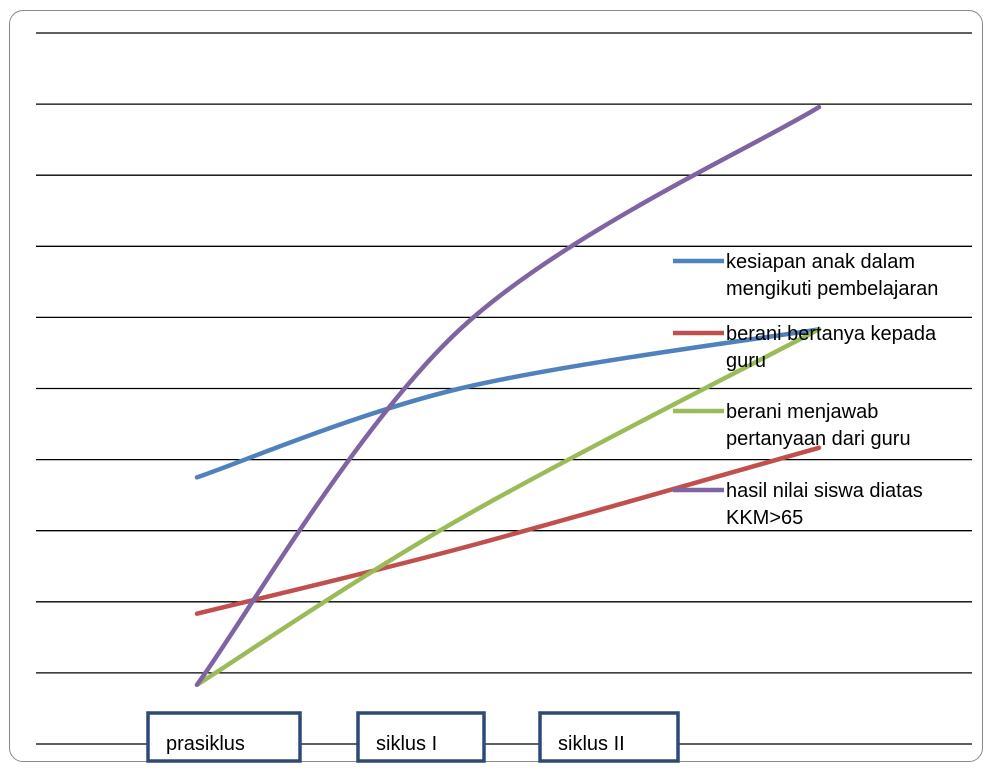 The height and width of the screenshot is (772, 993). I want to click on category-label: siklus I, so click(421, 737).